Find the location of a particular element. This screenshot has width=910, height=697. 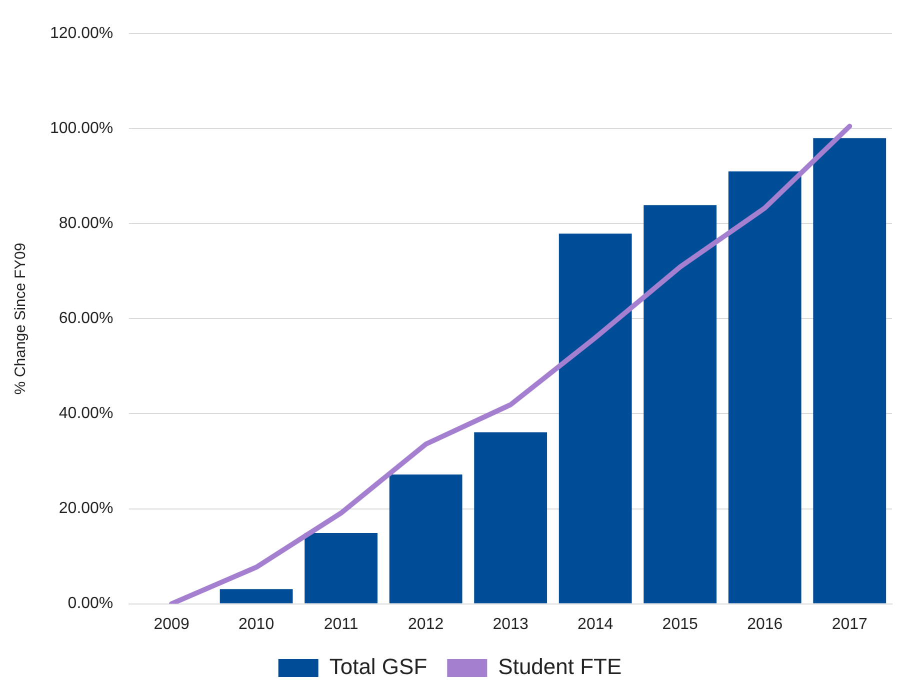

x-tick-label: 2012 is located at coordinates (426, 624).